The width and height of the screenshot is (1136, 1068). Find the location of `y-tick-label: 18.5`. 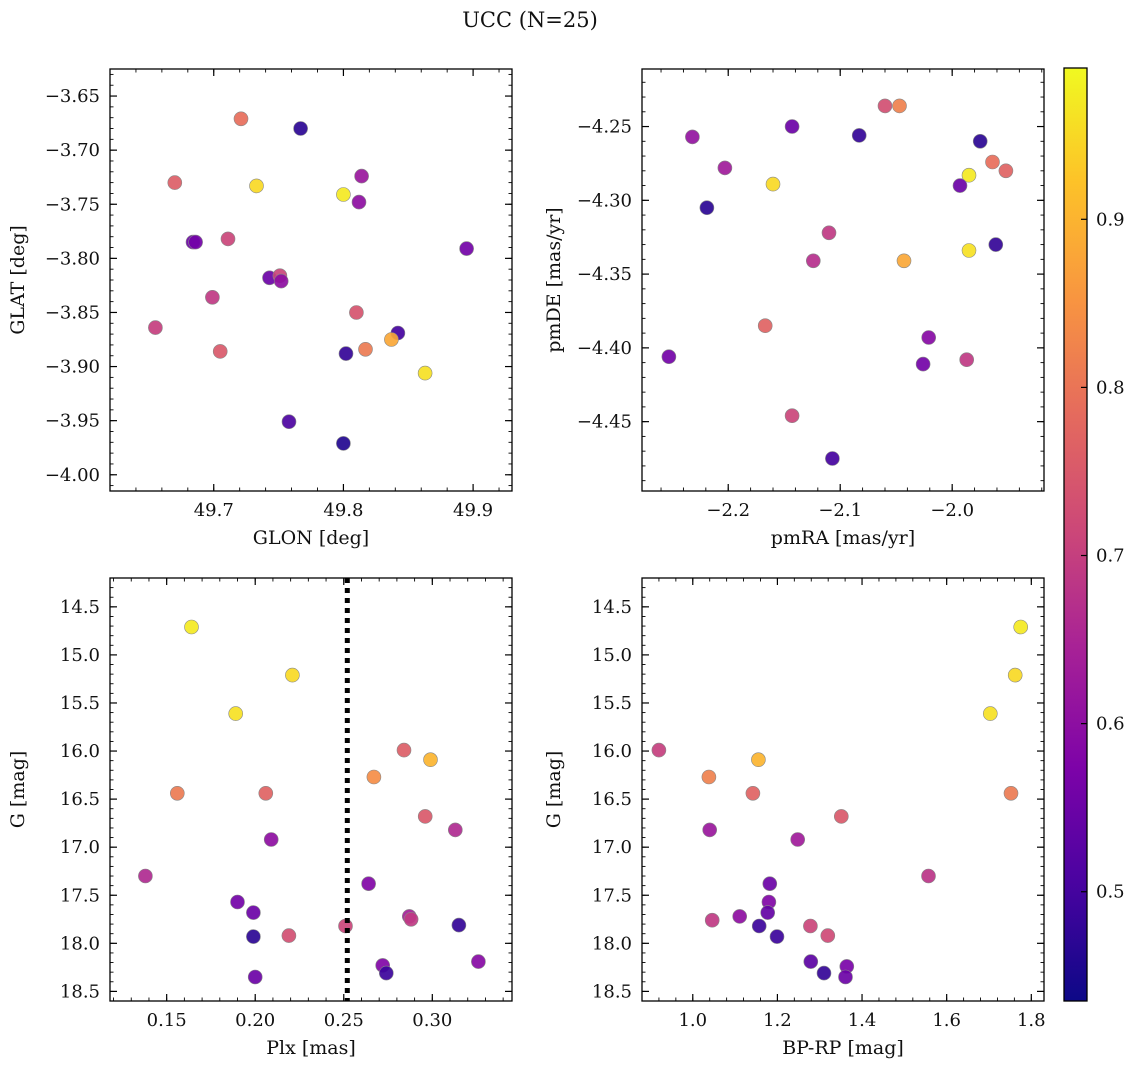

y-tick-label: 18.5 is located at coordinates (612, 991).